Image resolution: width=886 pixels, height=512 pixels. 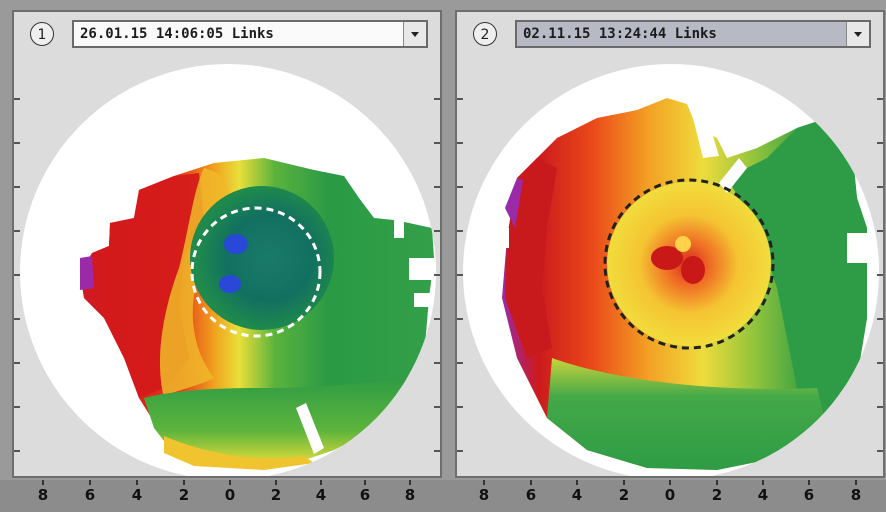 I want to click on axis-2-label-0: 8, so click(x=484, y=495).